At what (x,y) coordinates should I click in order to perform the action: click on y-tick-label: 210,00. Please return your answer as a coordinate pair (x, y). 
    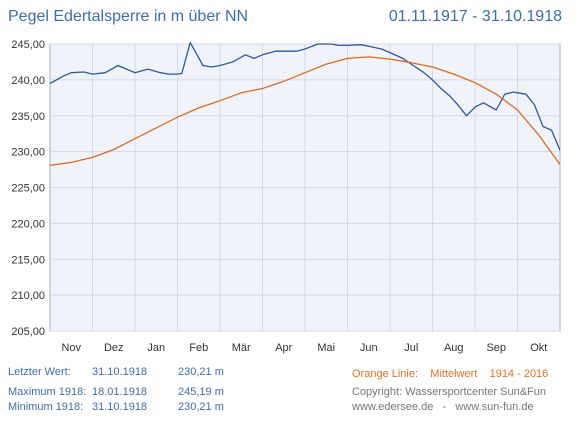
    Looking at the image, I should click on (28, 296).